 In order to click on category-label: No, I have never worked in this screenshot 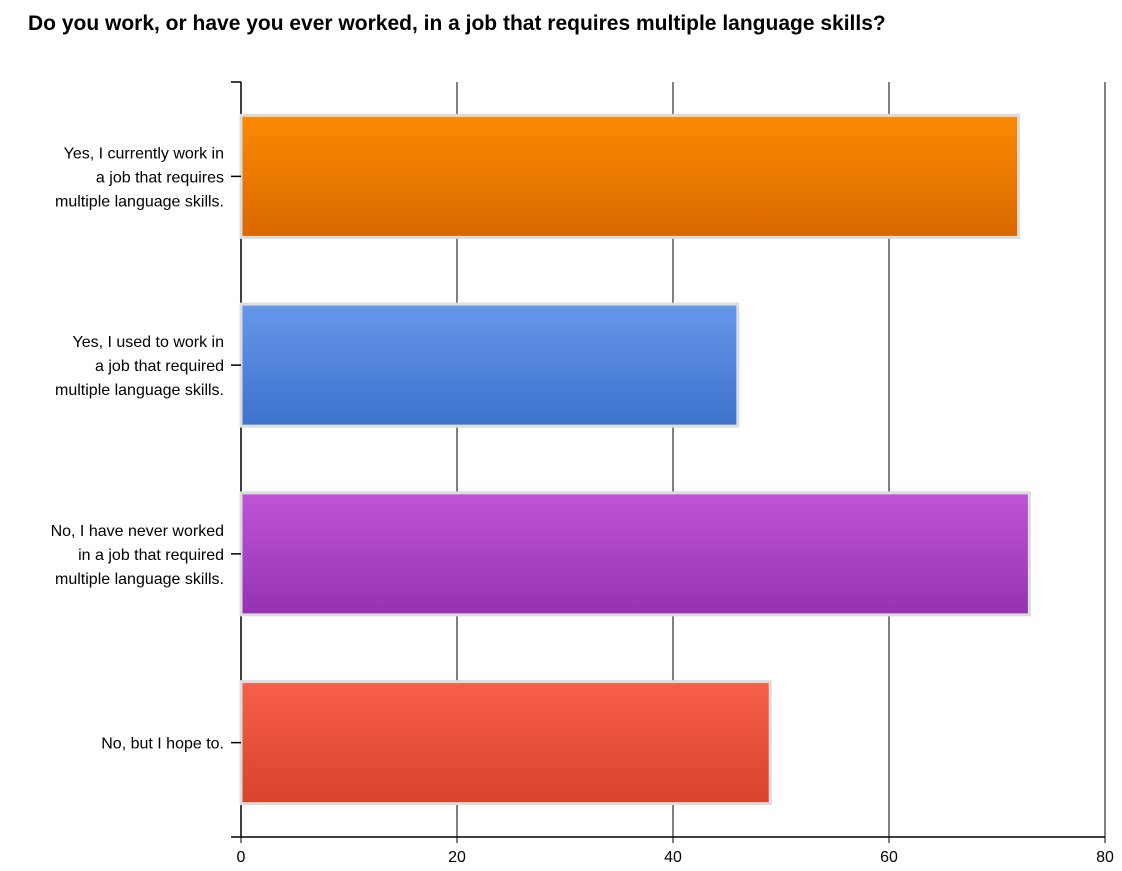, I will do `click(137, 531)`.